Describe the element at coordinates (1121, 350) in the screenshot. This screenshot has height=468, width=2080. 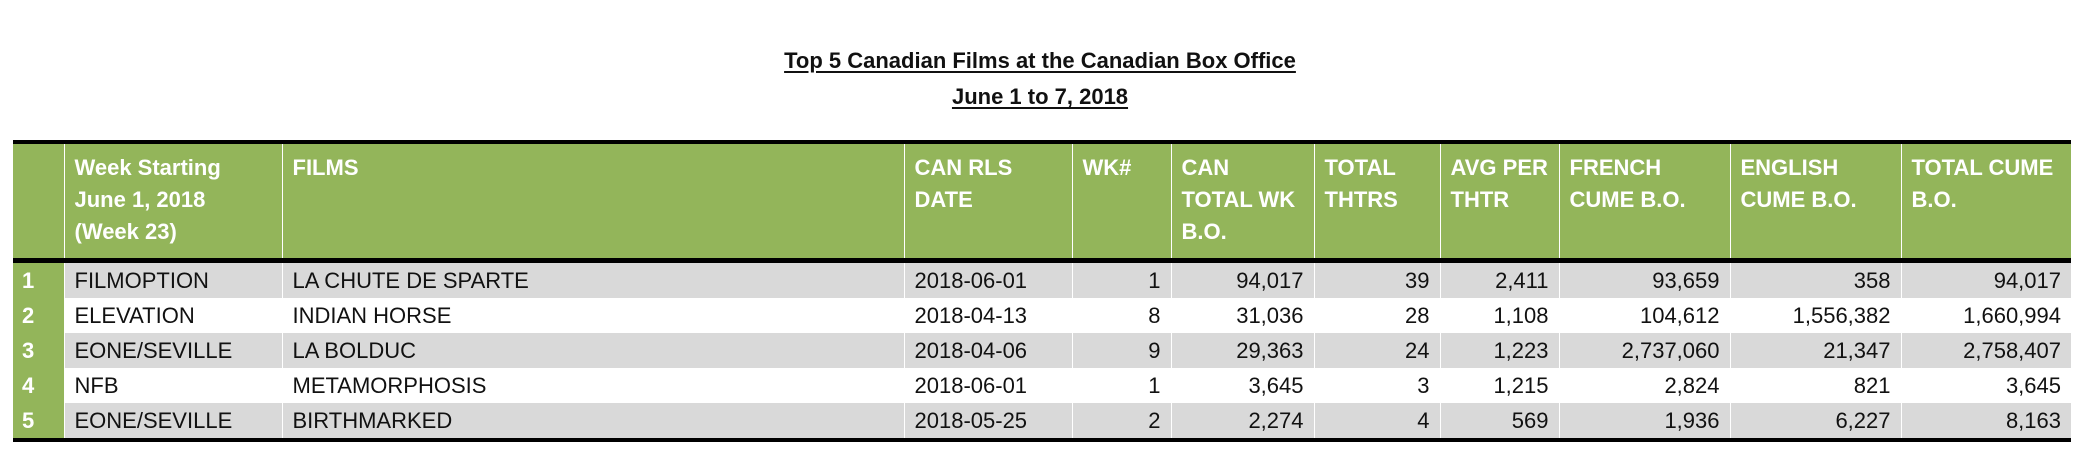
I see `week-number-cell: 9` at that location.